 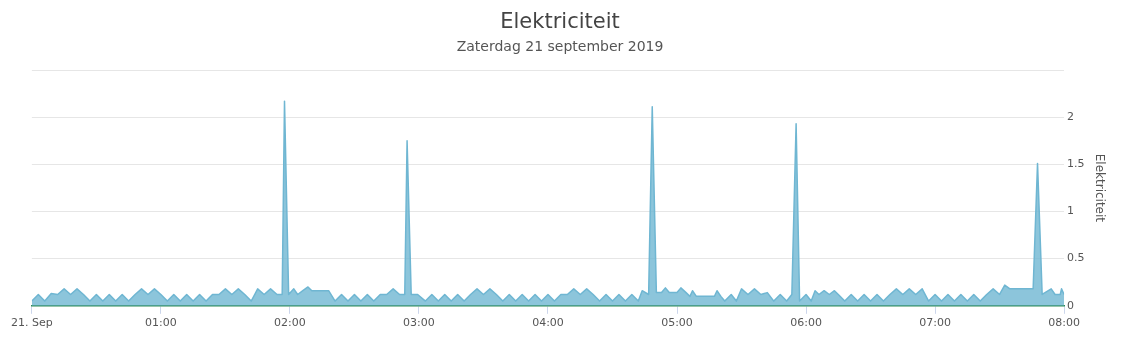 What do you see at coordinates (1064, 323) in the screenshot?
I see `x-tick-label: 08:00` at bounding box center [1064, 323].